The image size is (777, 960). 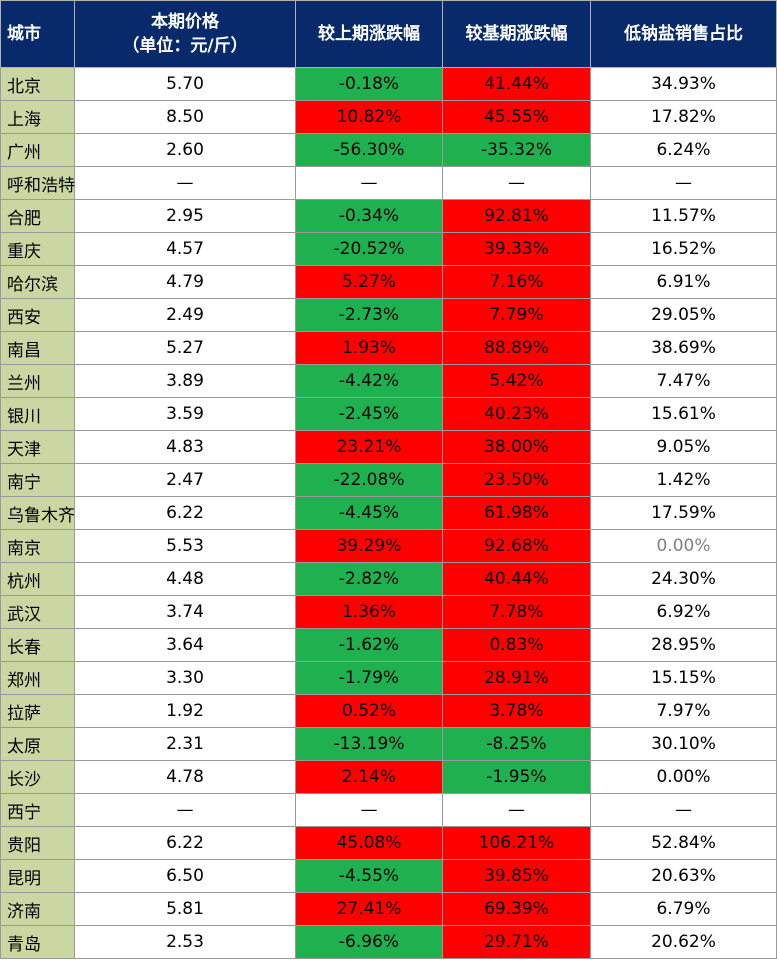 I want to click on city-cell: 乌鲁木齐, so click(x=37, y=513).